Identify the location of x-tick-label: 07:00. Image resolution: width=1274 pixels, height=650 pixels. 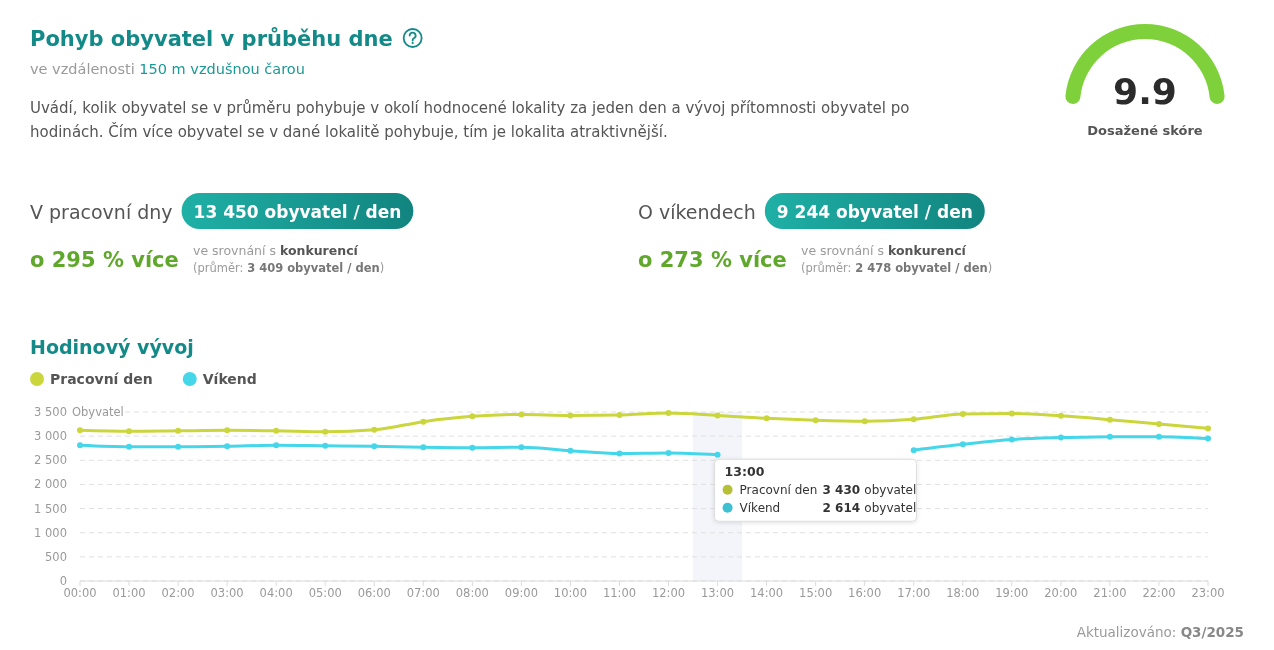
(423, 593).